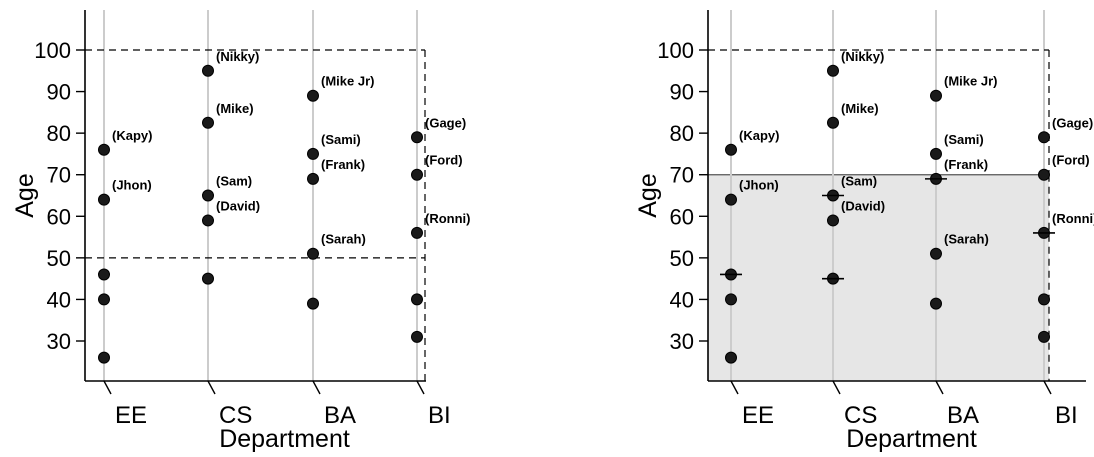 The image size is (1094, 457). What do you see at coordinates (878, 277) in the screenshot?
I see `shaded-region` at bounding box center [878, 277].